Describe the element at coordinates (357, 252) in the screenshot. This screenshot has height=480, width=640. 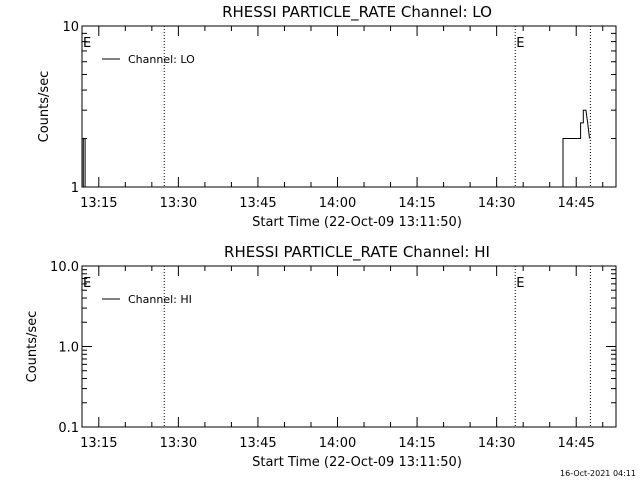
I see `chart-title: RHESSI PARTICLE_RATE Channel: HI` at that location.